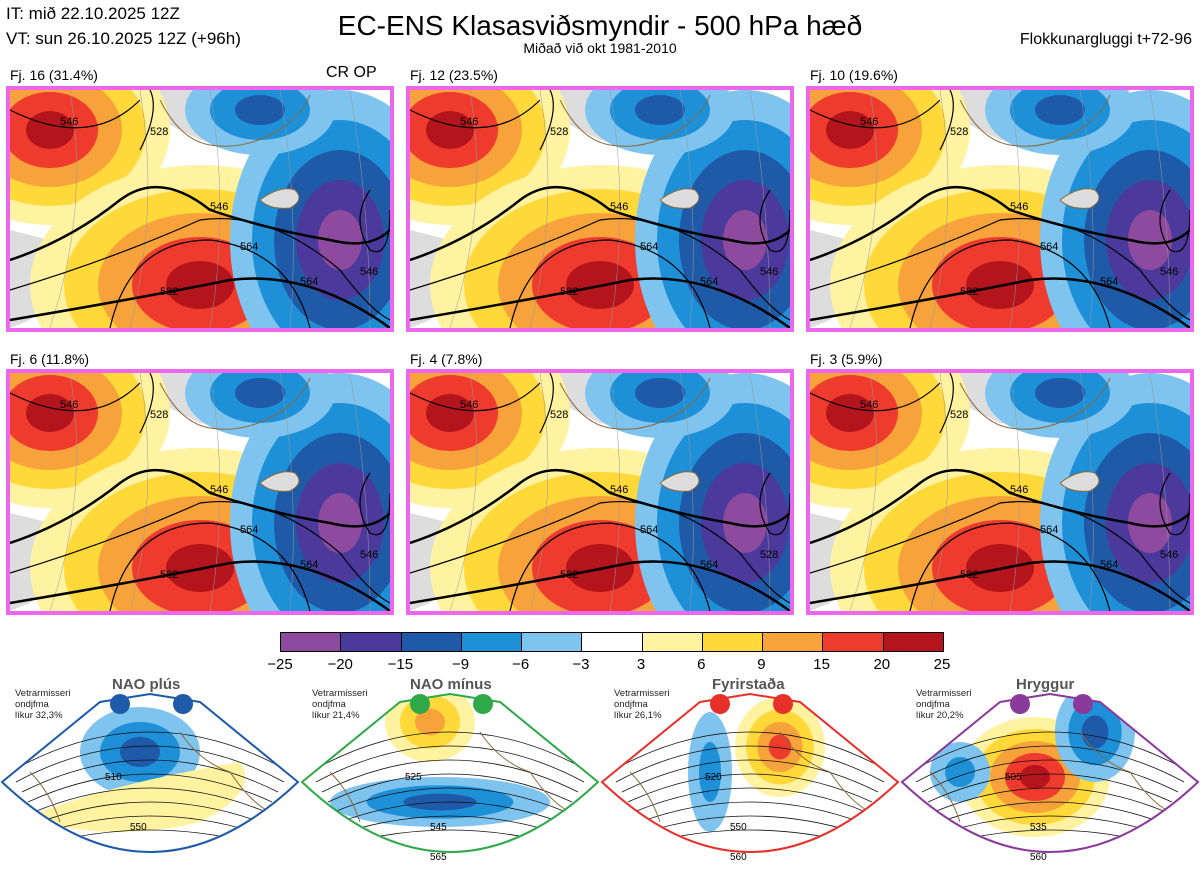 This screenshot has width=1200, height=871. I want to click on regime-outline, so click(750, 772).